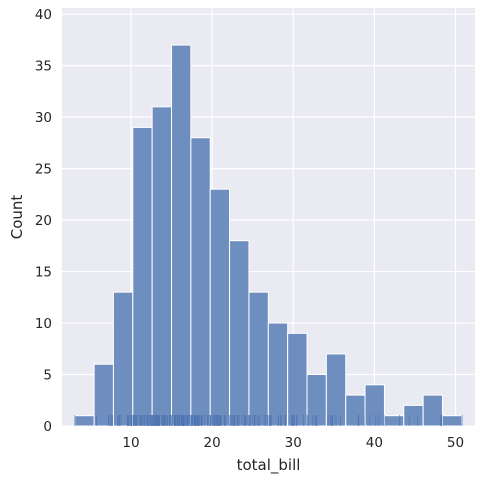 This screenshot has width=484, height=483. I want to click on x-tick-label: 30, so click(293, 443).